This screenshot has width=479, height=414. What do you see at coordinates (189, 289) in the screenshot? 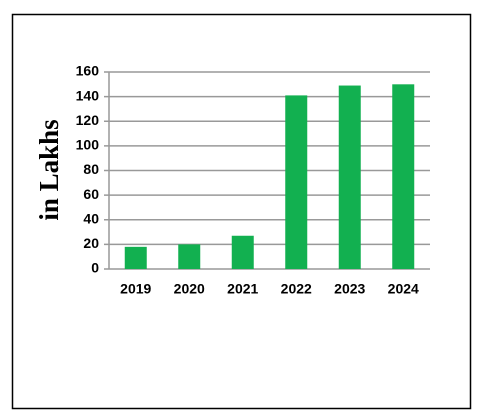
I see `x-tick-label: 2020` at bounding box center [189, 289].